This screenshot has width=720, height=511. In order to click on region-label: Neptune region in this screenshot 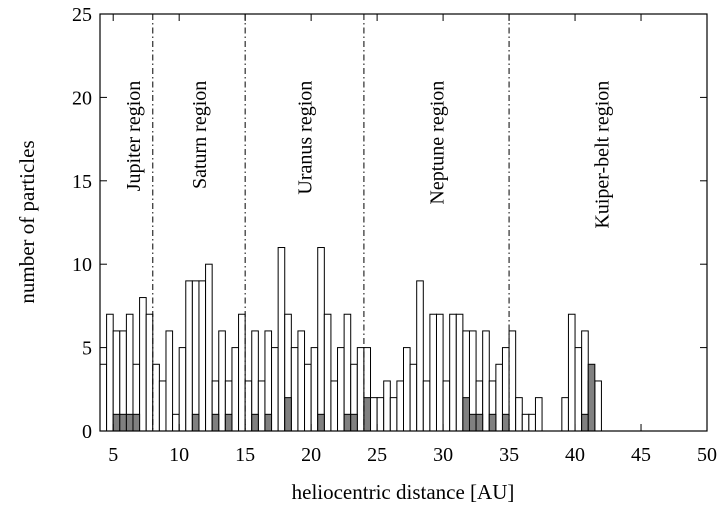, I will do `click(437, 143)`.